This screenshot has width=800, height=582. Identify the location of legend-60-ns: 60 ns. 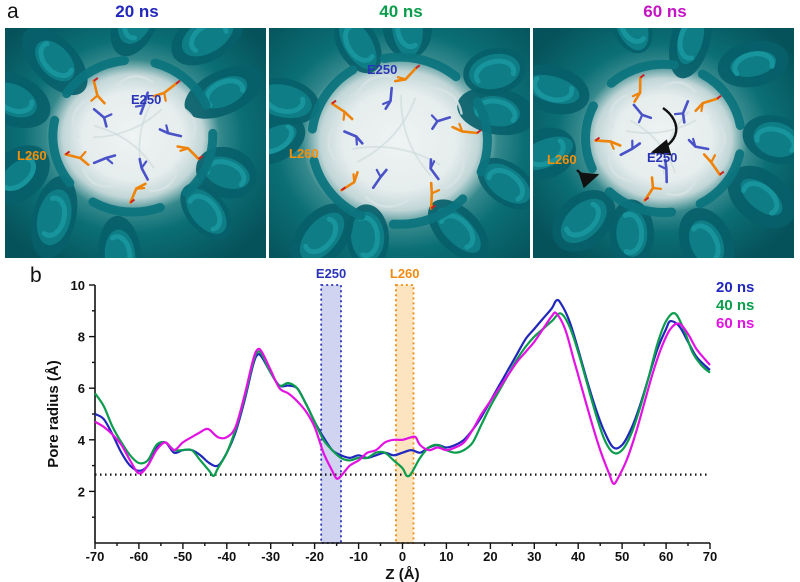
(735, 323).